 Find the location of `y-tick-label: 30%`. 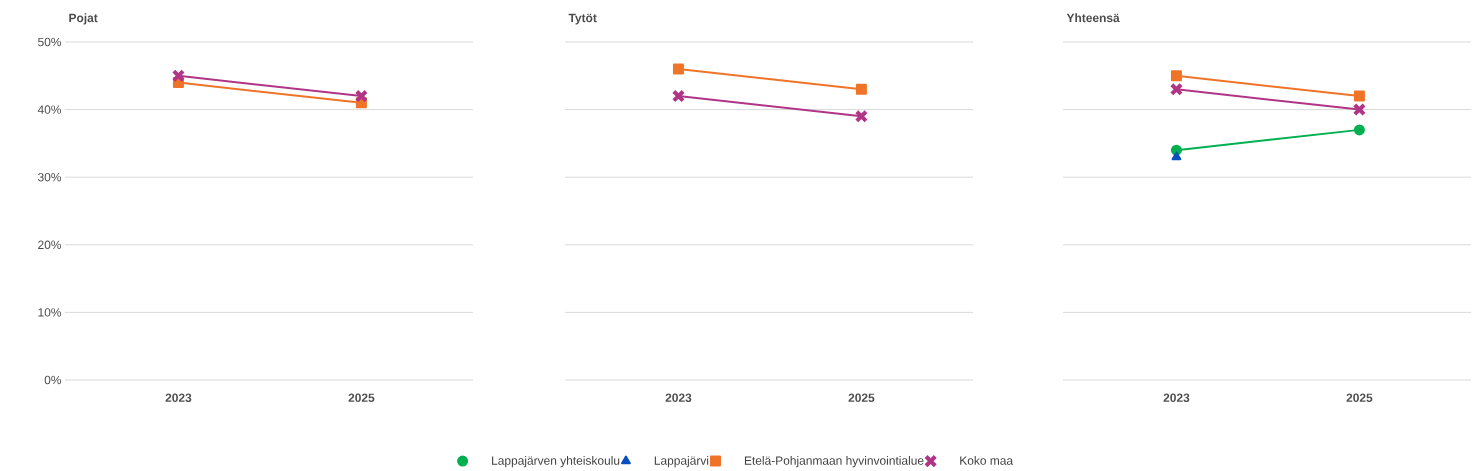

y-tick-label: 30% is located at coordinates (50, 177).